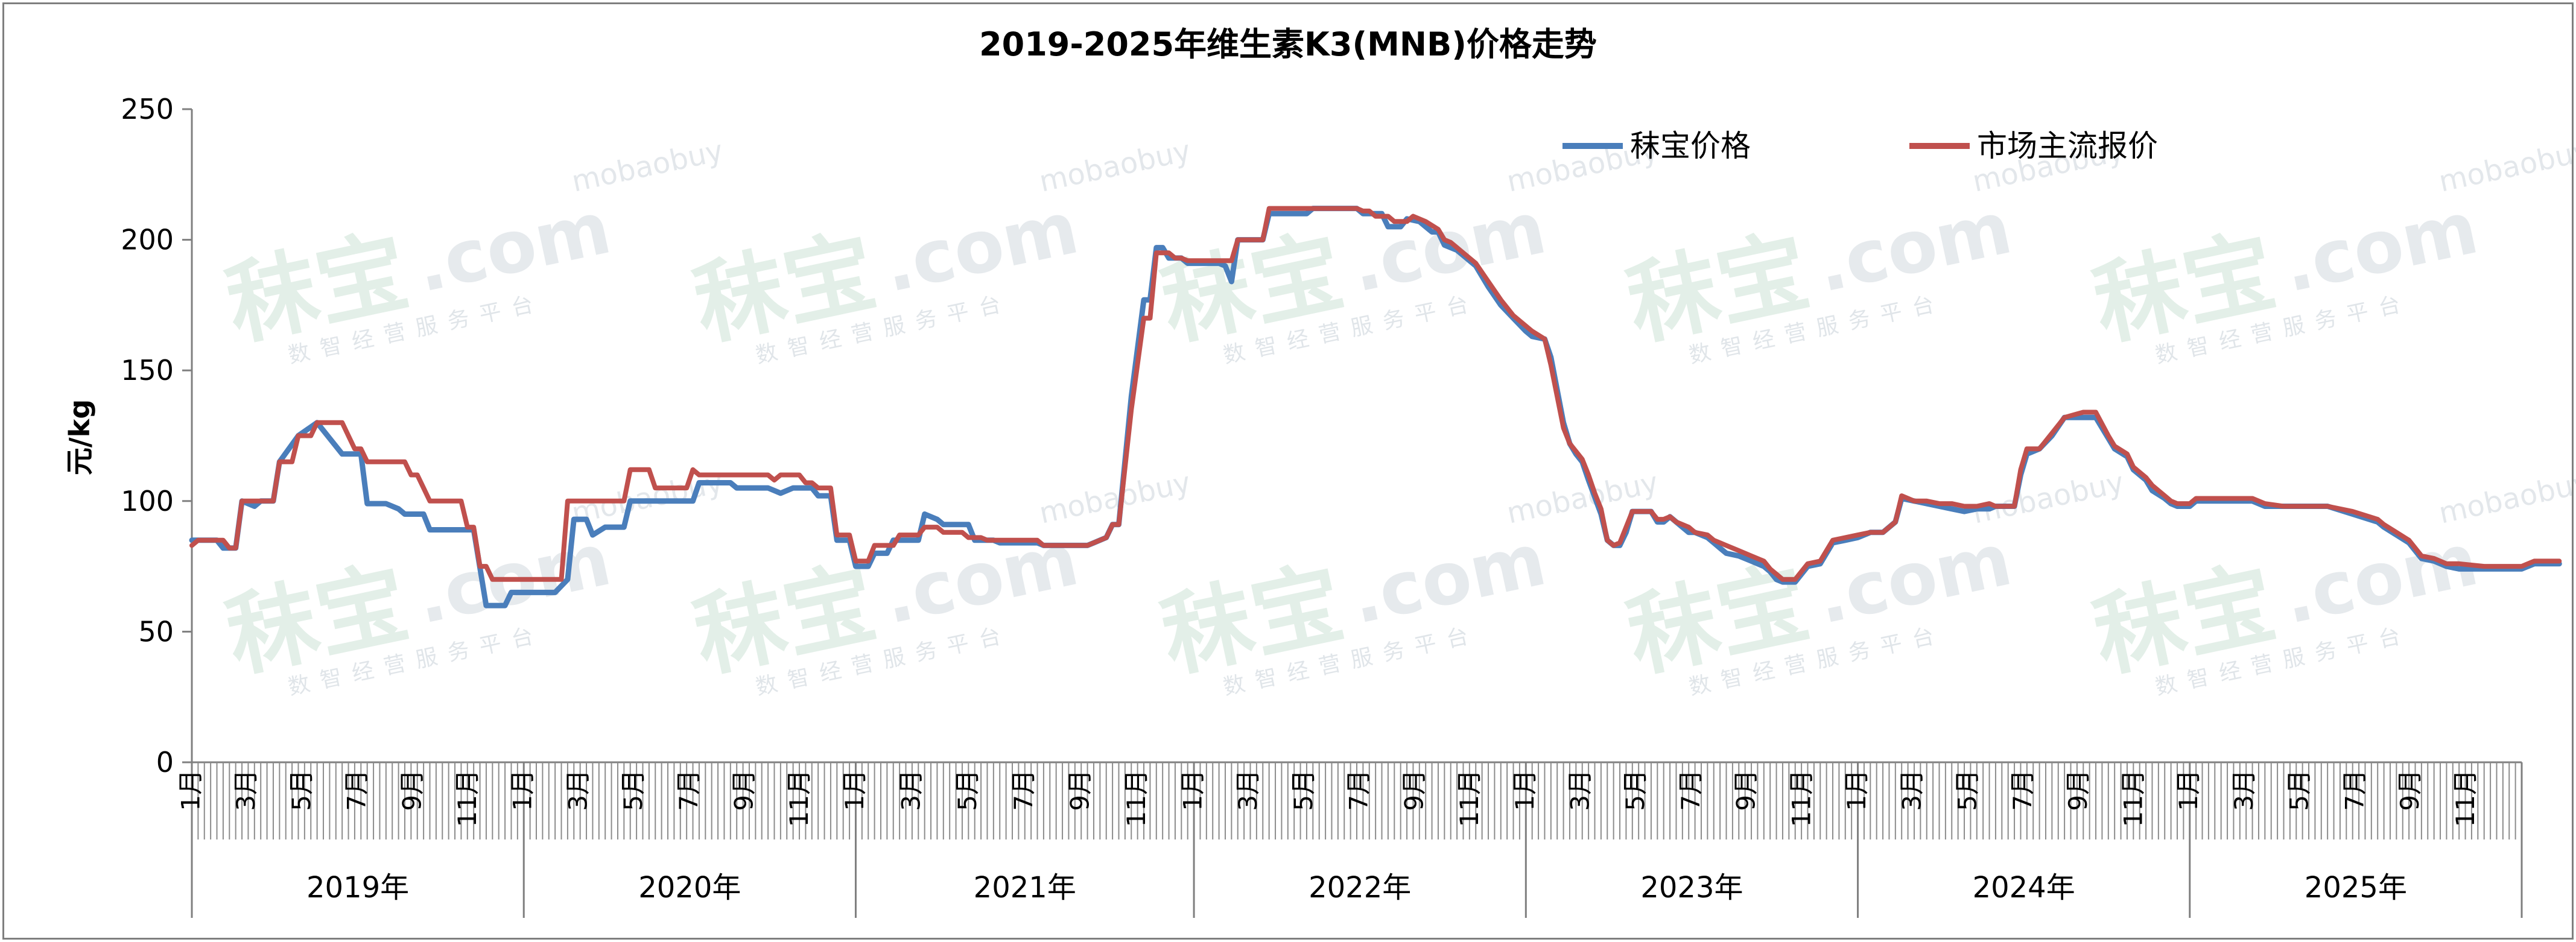 The image size is (2576, 942). I want to click on y-axis-label: 元/kg, so click(79, 437).